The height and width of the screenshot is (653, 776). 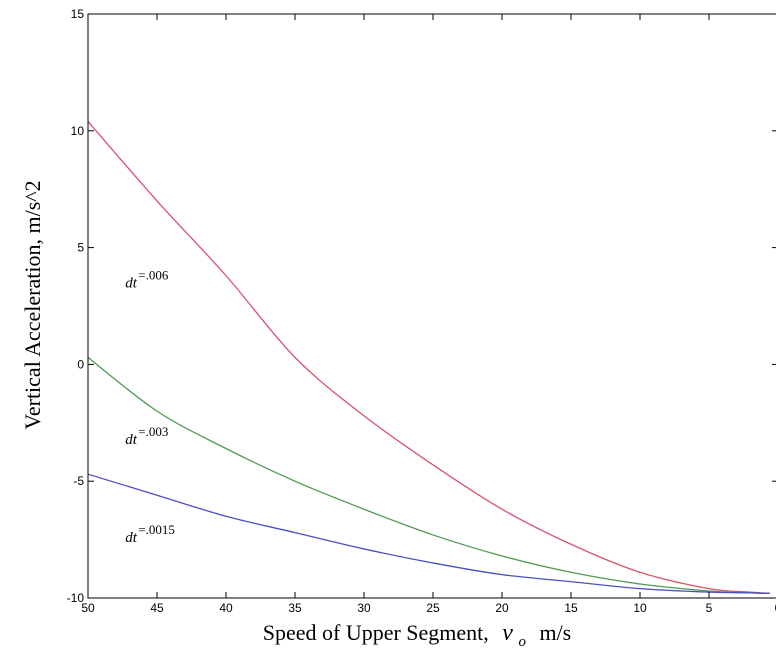 What do you see at coordinates (80, 248) in the screenshot?
I see `y-tick-label: 5` at bounding box center [80, 248].